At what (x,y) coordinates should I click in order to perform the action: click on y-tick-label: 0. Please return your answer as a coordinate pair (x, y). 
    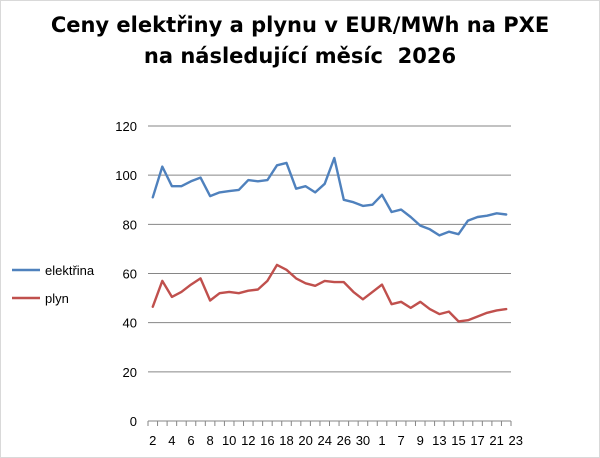
    Looking at the image, I should click on (133, 421).